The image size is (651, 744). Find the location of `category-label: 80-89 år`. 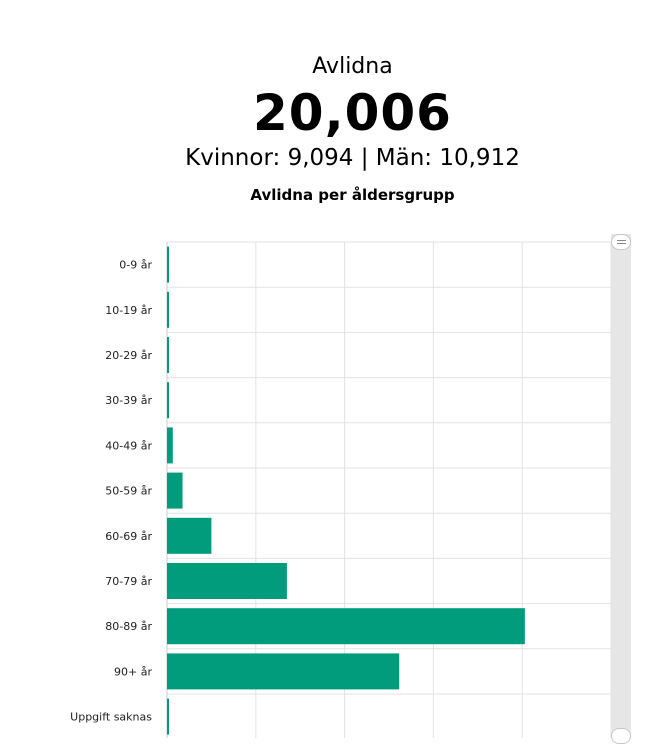

category-label: 80-89 år is located at coordinates (128, 626).